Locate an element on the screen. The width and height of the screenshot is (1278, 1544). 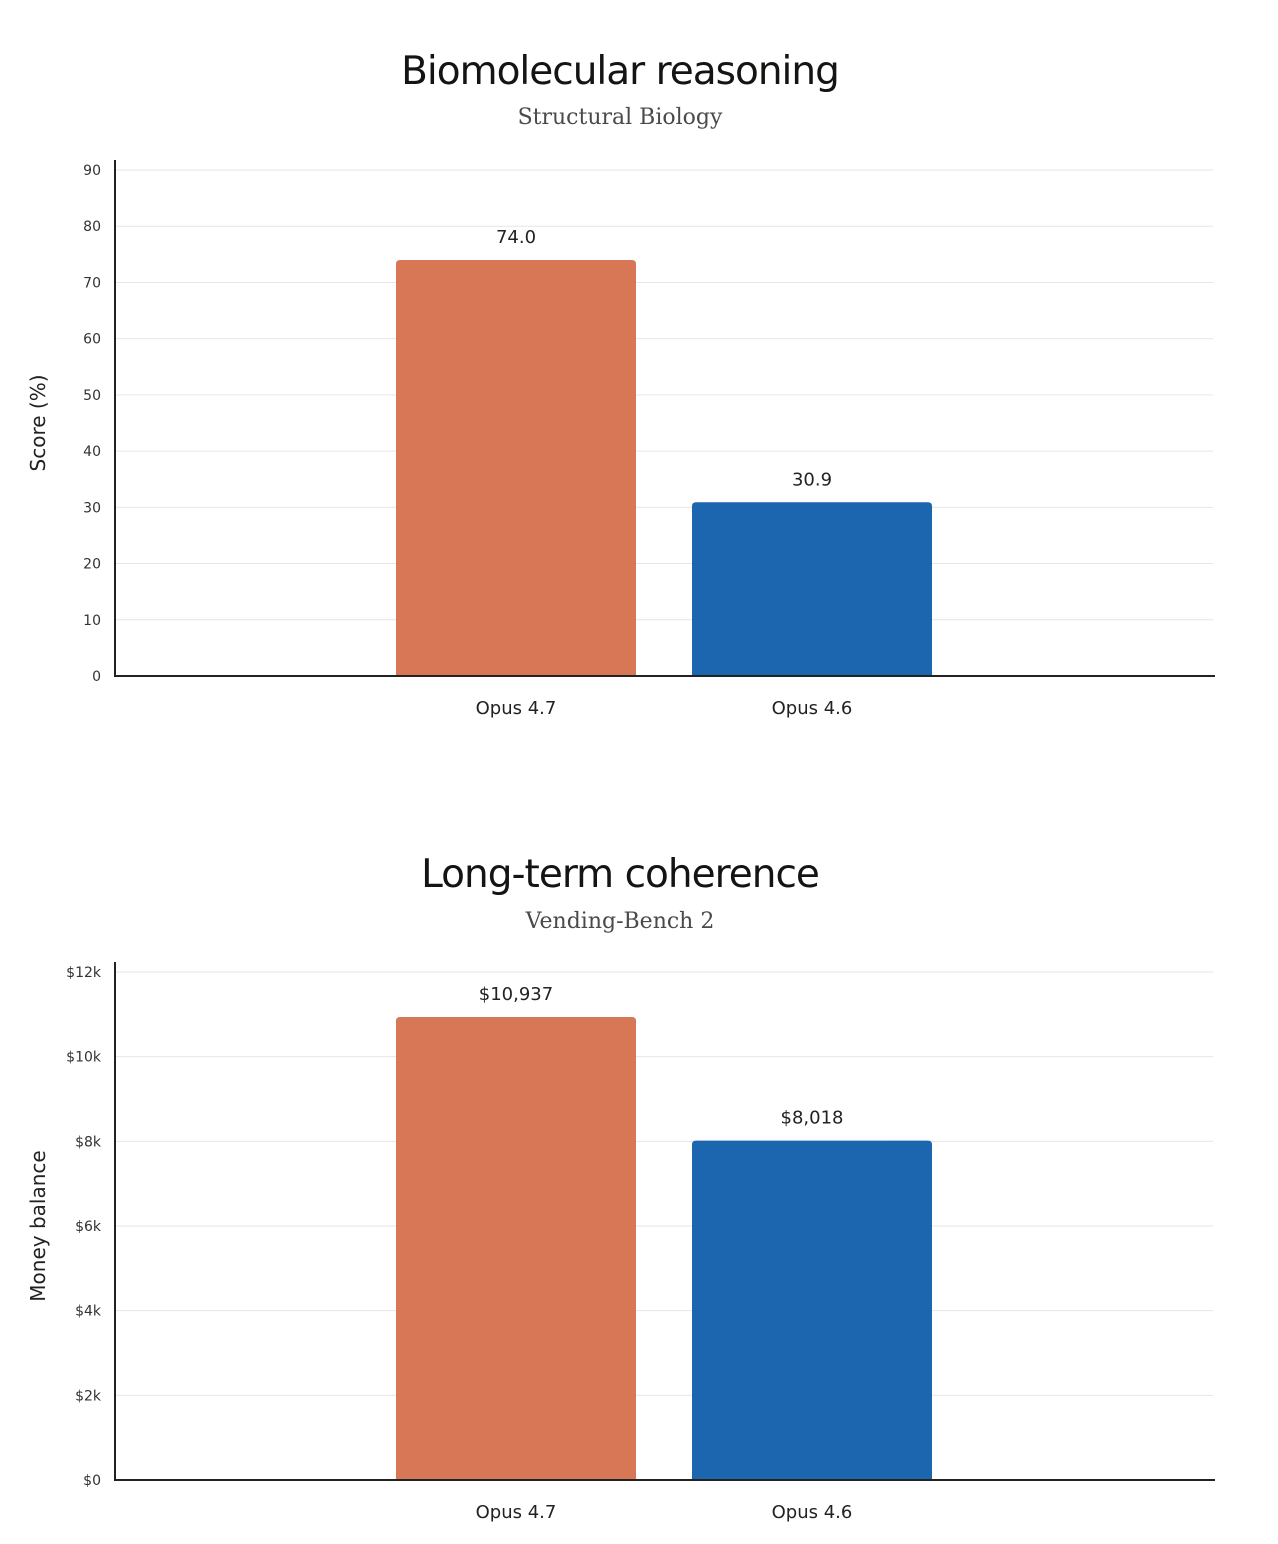
y-tick-label: $2k is located at coordinates (88, 1396).